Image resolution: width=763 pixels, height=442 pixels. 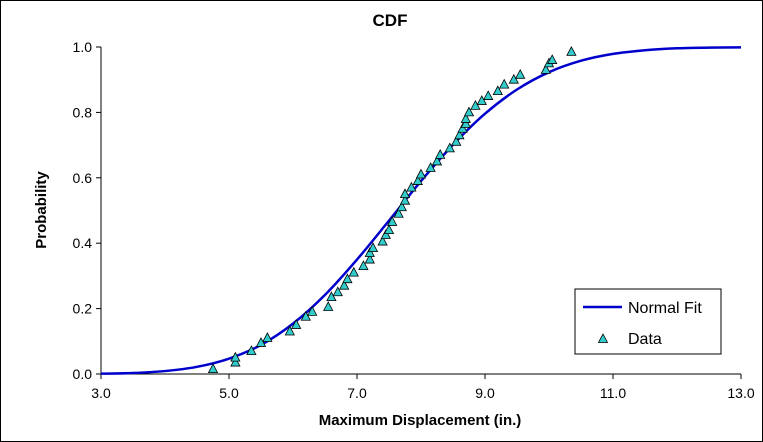 I want to click on x-tick-label: 9.0, so click(x=485, y=393).